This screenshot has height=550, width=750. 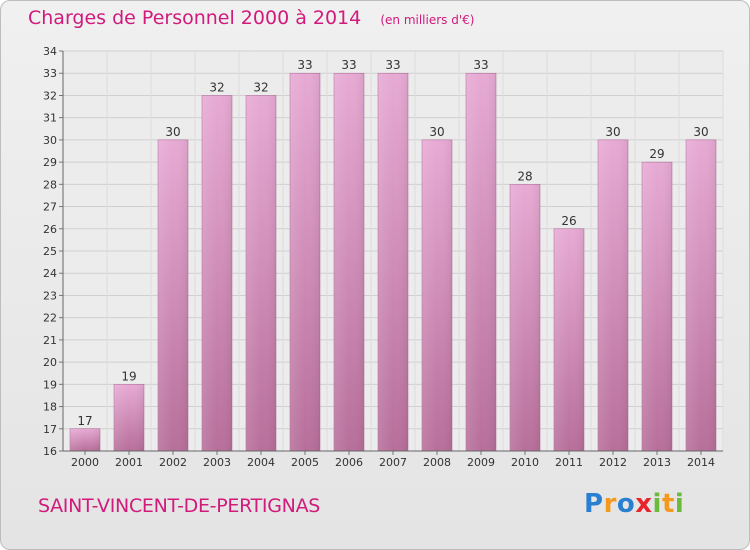 What do you see at coordinates (85, 462) in the screenshot?
I see `x-tick-label: 2000` at bounding box center [85, 462].